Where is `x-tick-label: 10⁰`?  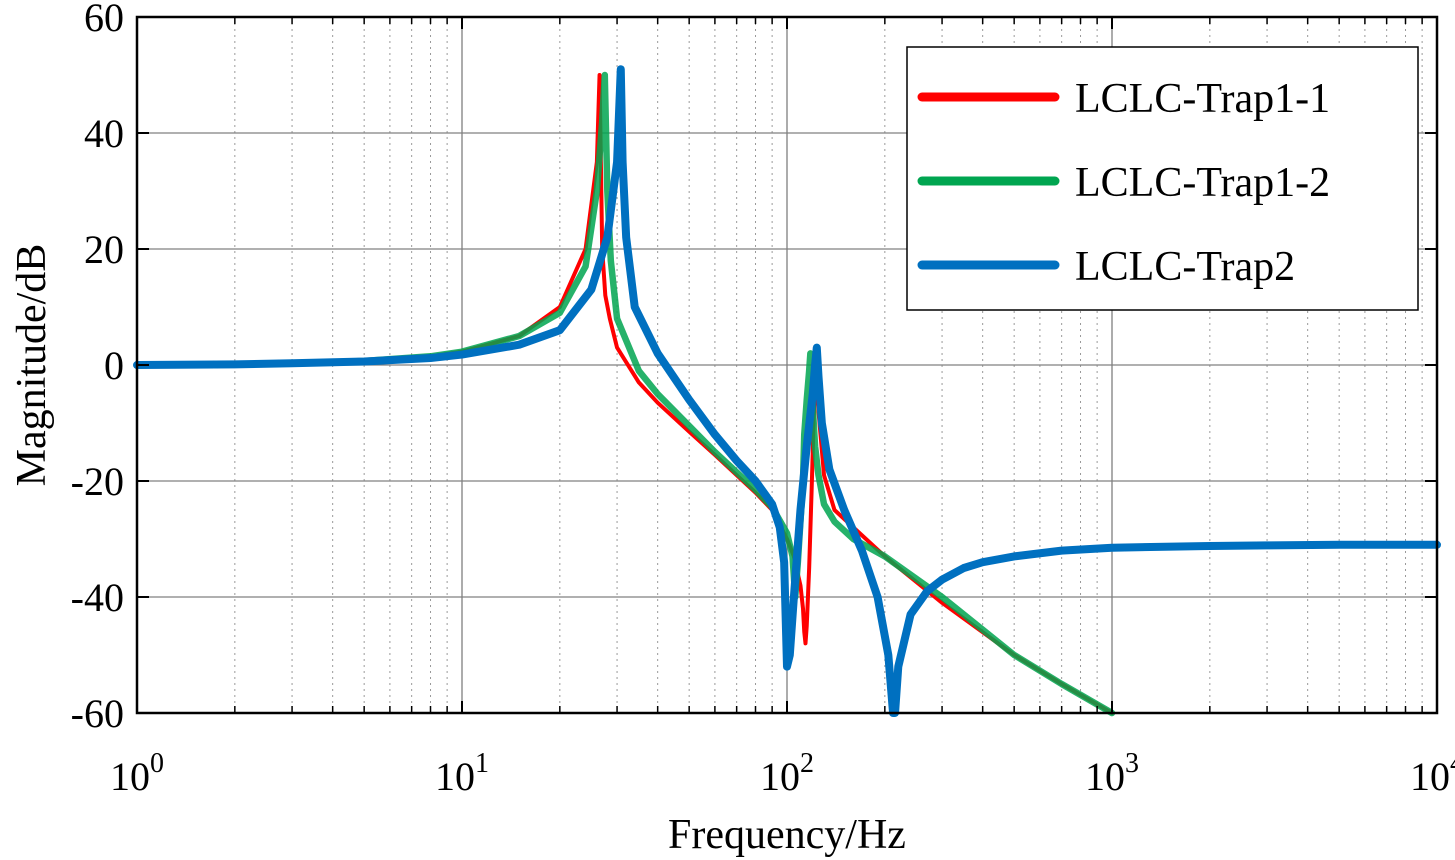 x-tick-label: 10⁰ is located at coordinates (137, 773).